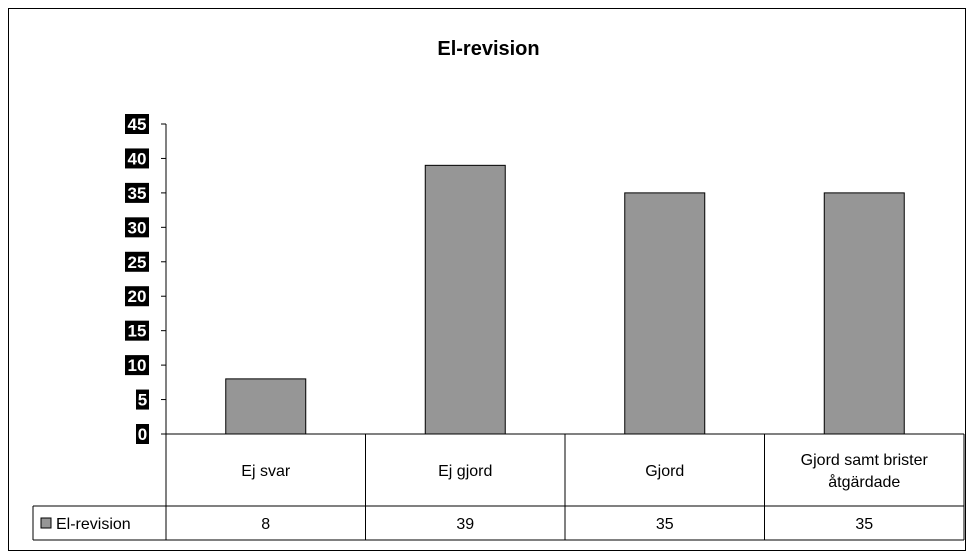 The height and width of the screenshot is (559, 977). Describe the element at coordinates (465, 471) in the screenshot. I see `x-category-label: Ej gjord` at that location.